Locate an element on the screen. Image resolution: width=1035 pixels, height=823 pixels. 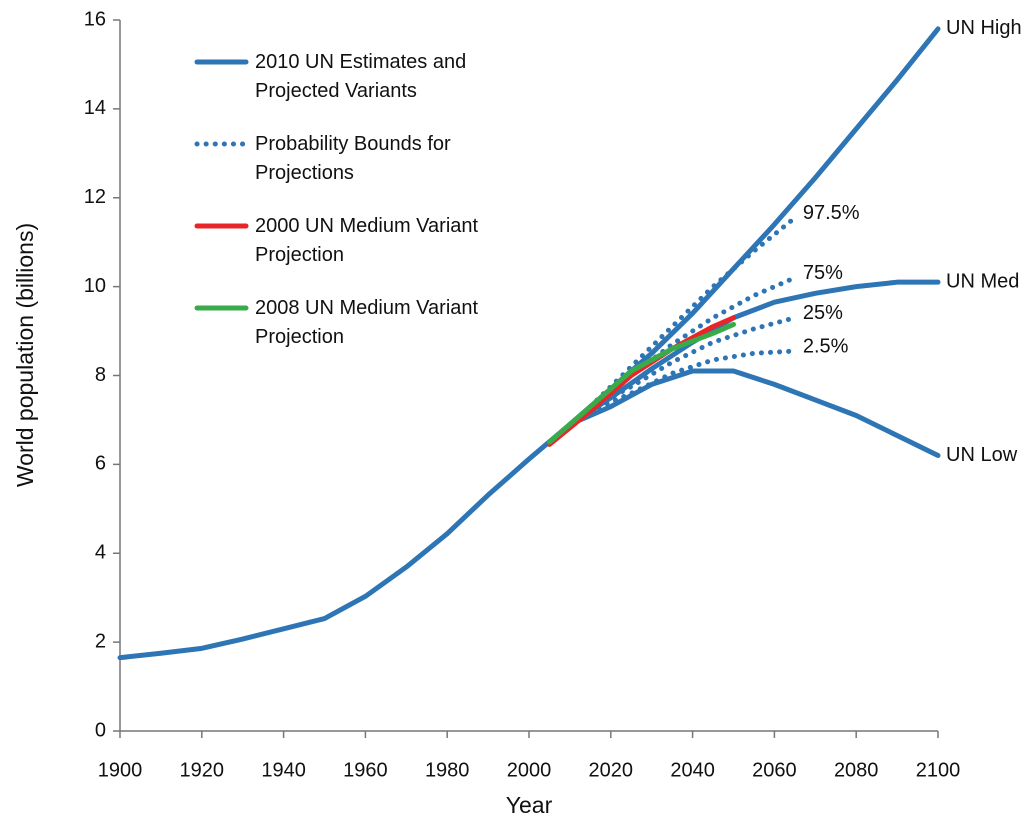
legend-label: 2000 UN Medium Variant Projection is located at coordinates (367, 240).